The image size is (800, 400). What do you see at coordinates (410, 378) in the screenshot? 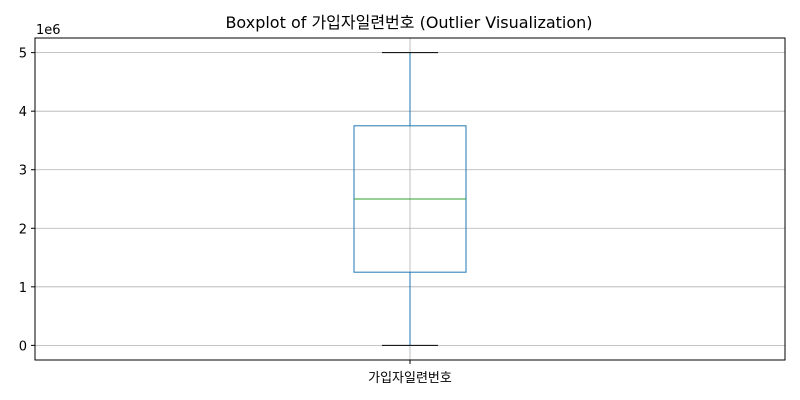
I see `x-category-label: 가입자일련번호` at bounding box center [410, 378].